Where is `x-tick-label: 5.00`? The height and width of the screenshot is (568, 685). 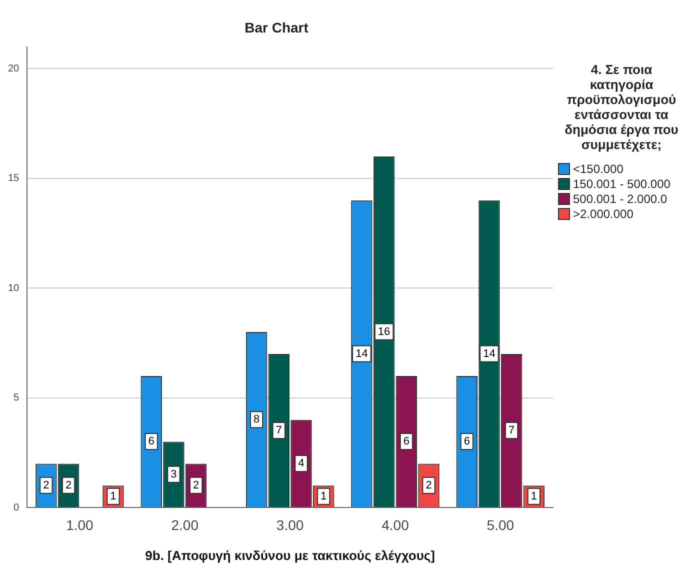
x-tick-label: 5.00 is located at coordinates (500, 524).